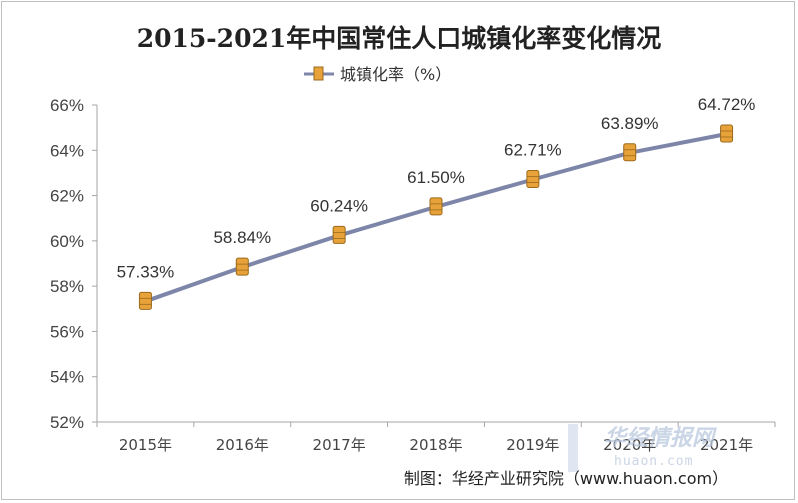 This screenshot has height=503, width=798. I want to click on watermark-url: huaon.com, so click(653, 461).